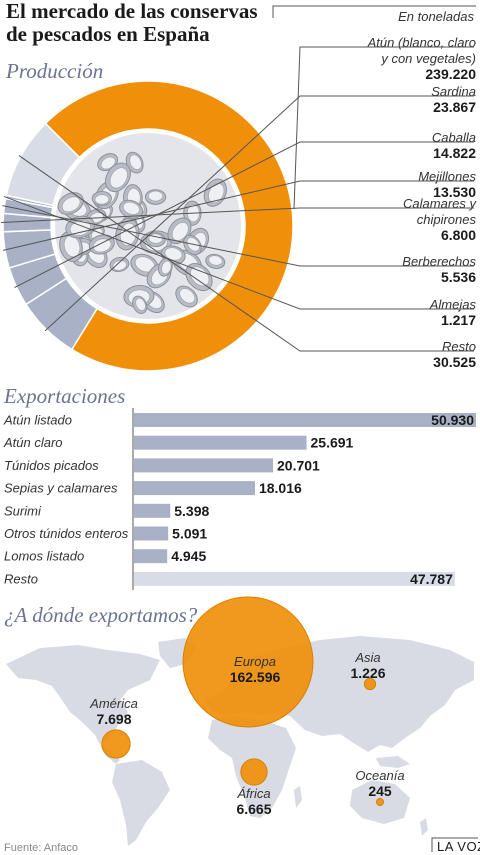 The height and width of the screenshot is (855, 480). I want to click on title-line-2: de pescados en España, so click(108, 34).